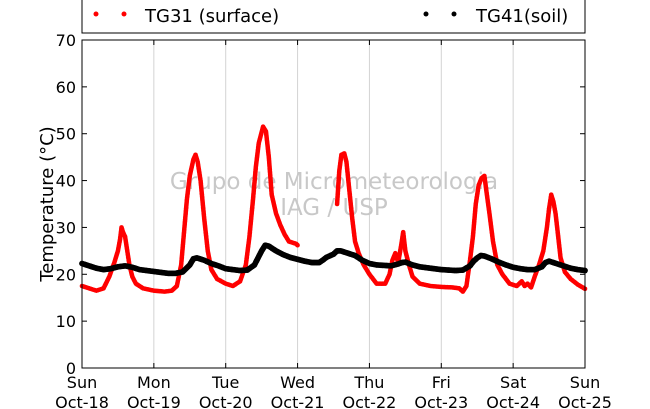  I want to click on x-tick-label-day: Wed, so click(297, 382).